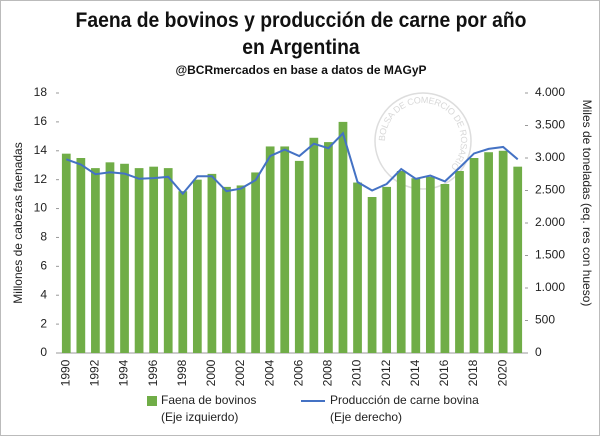 The height and width of the screenshot is (436, 600). Describe the element at coordinates (152, 401) in the screenshot. I see `legend-swatch` at that location.